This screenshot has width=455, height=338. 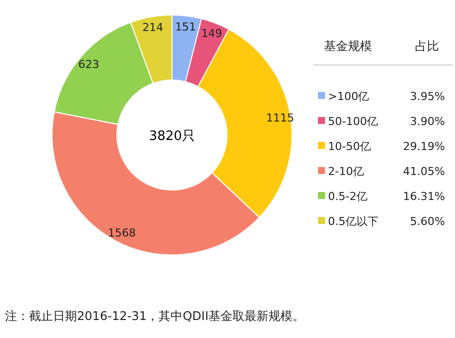 What do you see at coordinates (353, 121) in the screenshot?
I see `legend-label: 50-100亿` at bounding box center [353, 121].